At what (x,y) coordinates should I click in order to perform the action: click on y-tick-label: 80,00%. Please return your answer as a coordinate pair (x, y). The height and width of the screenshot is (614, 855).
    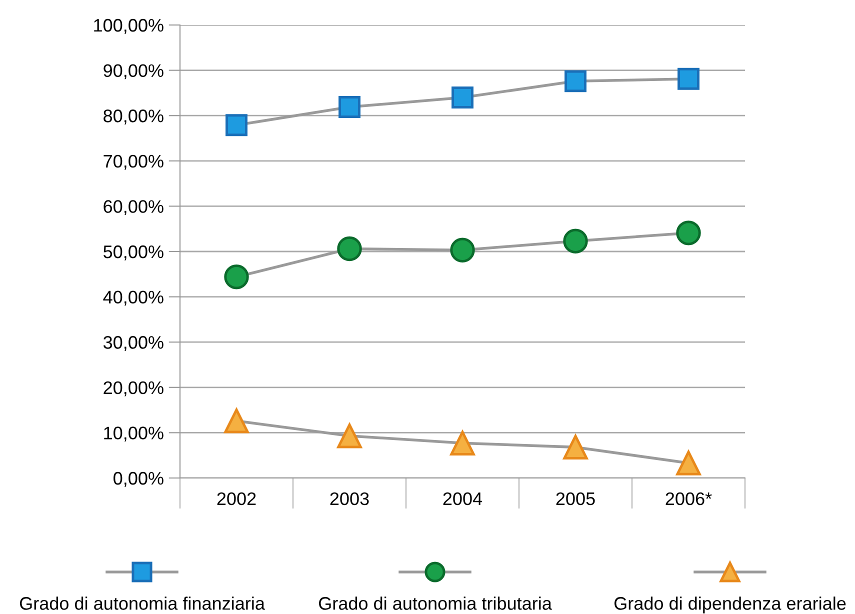
    Looking at the image, I should click on (134, 117).